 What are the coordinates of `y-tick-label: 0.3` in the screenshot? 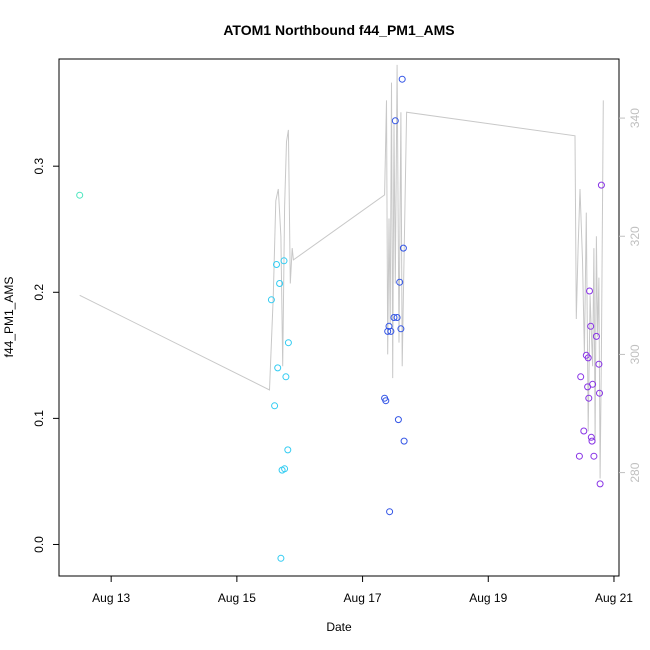 It's located at (39, 166).